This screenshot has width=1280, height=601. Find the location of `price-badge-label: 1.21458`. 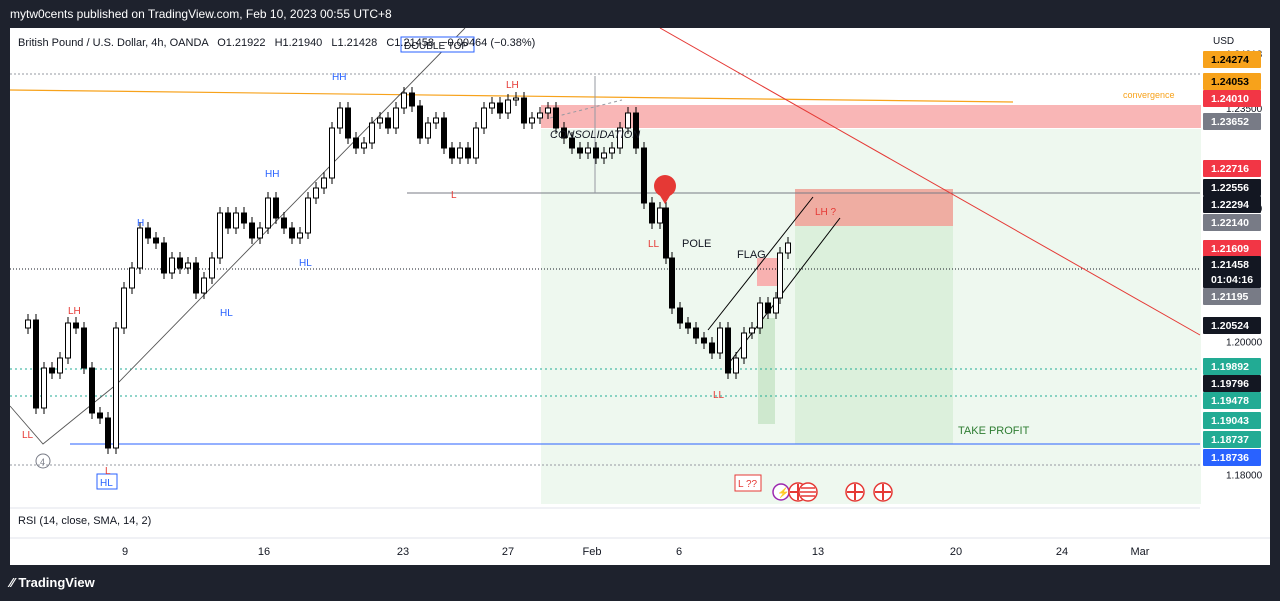

price-badge-label: 1.21458 is located at coordinates (1230, 265).